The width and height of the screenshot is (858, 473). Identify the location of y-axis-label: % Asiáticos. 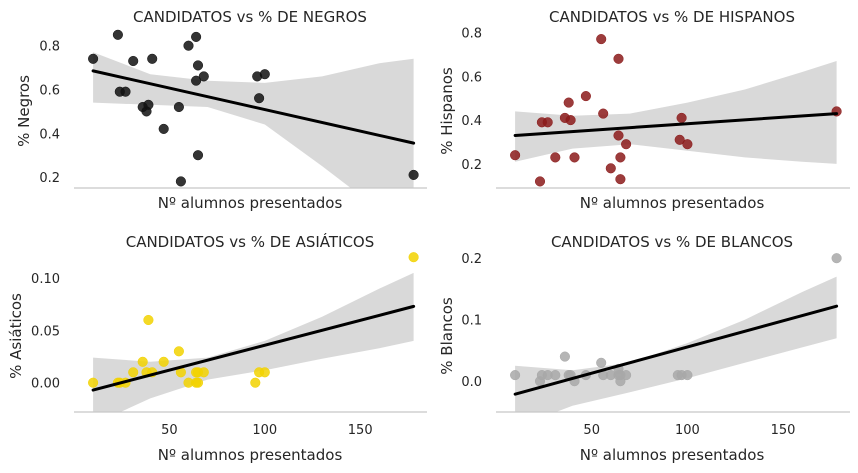
(16, 336).